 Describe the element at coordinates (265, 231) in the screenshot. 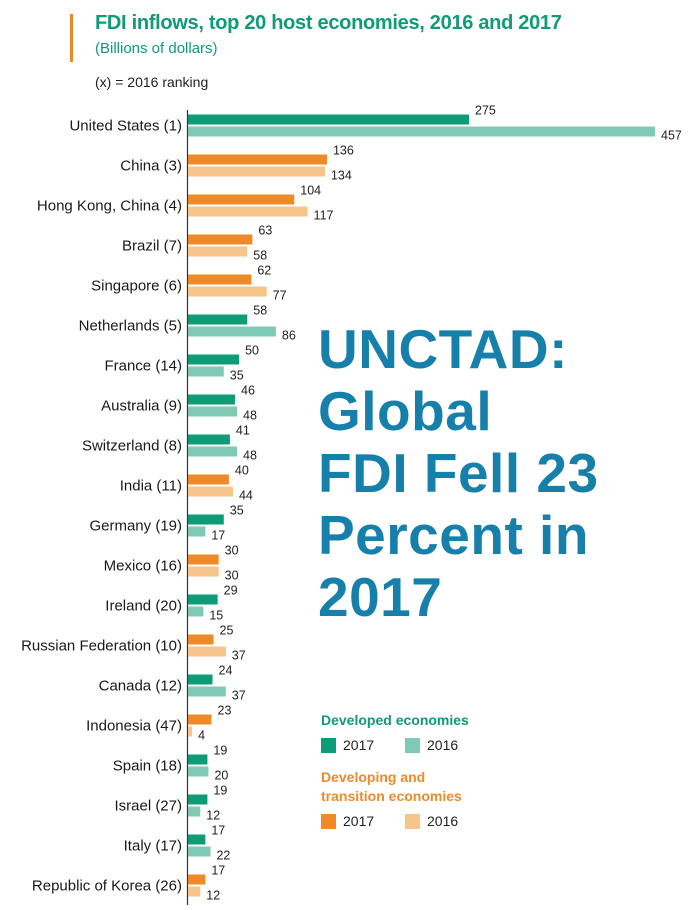

I see `bar-value-label: 63` at that location.